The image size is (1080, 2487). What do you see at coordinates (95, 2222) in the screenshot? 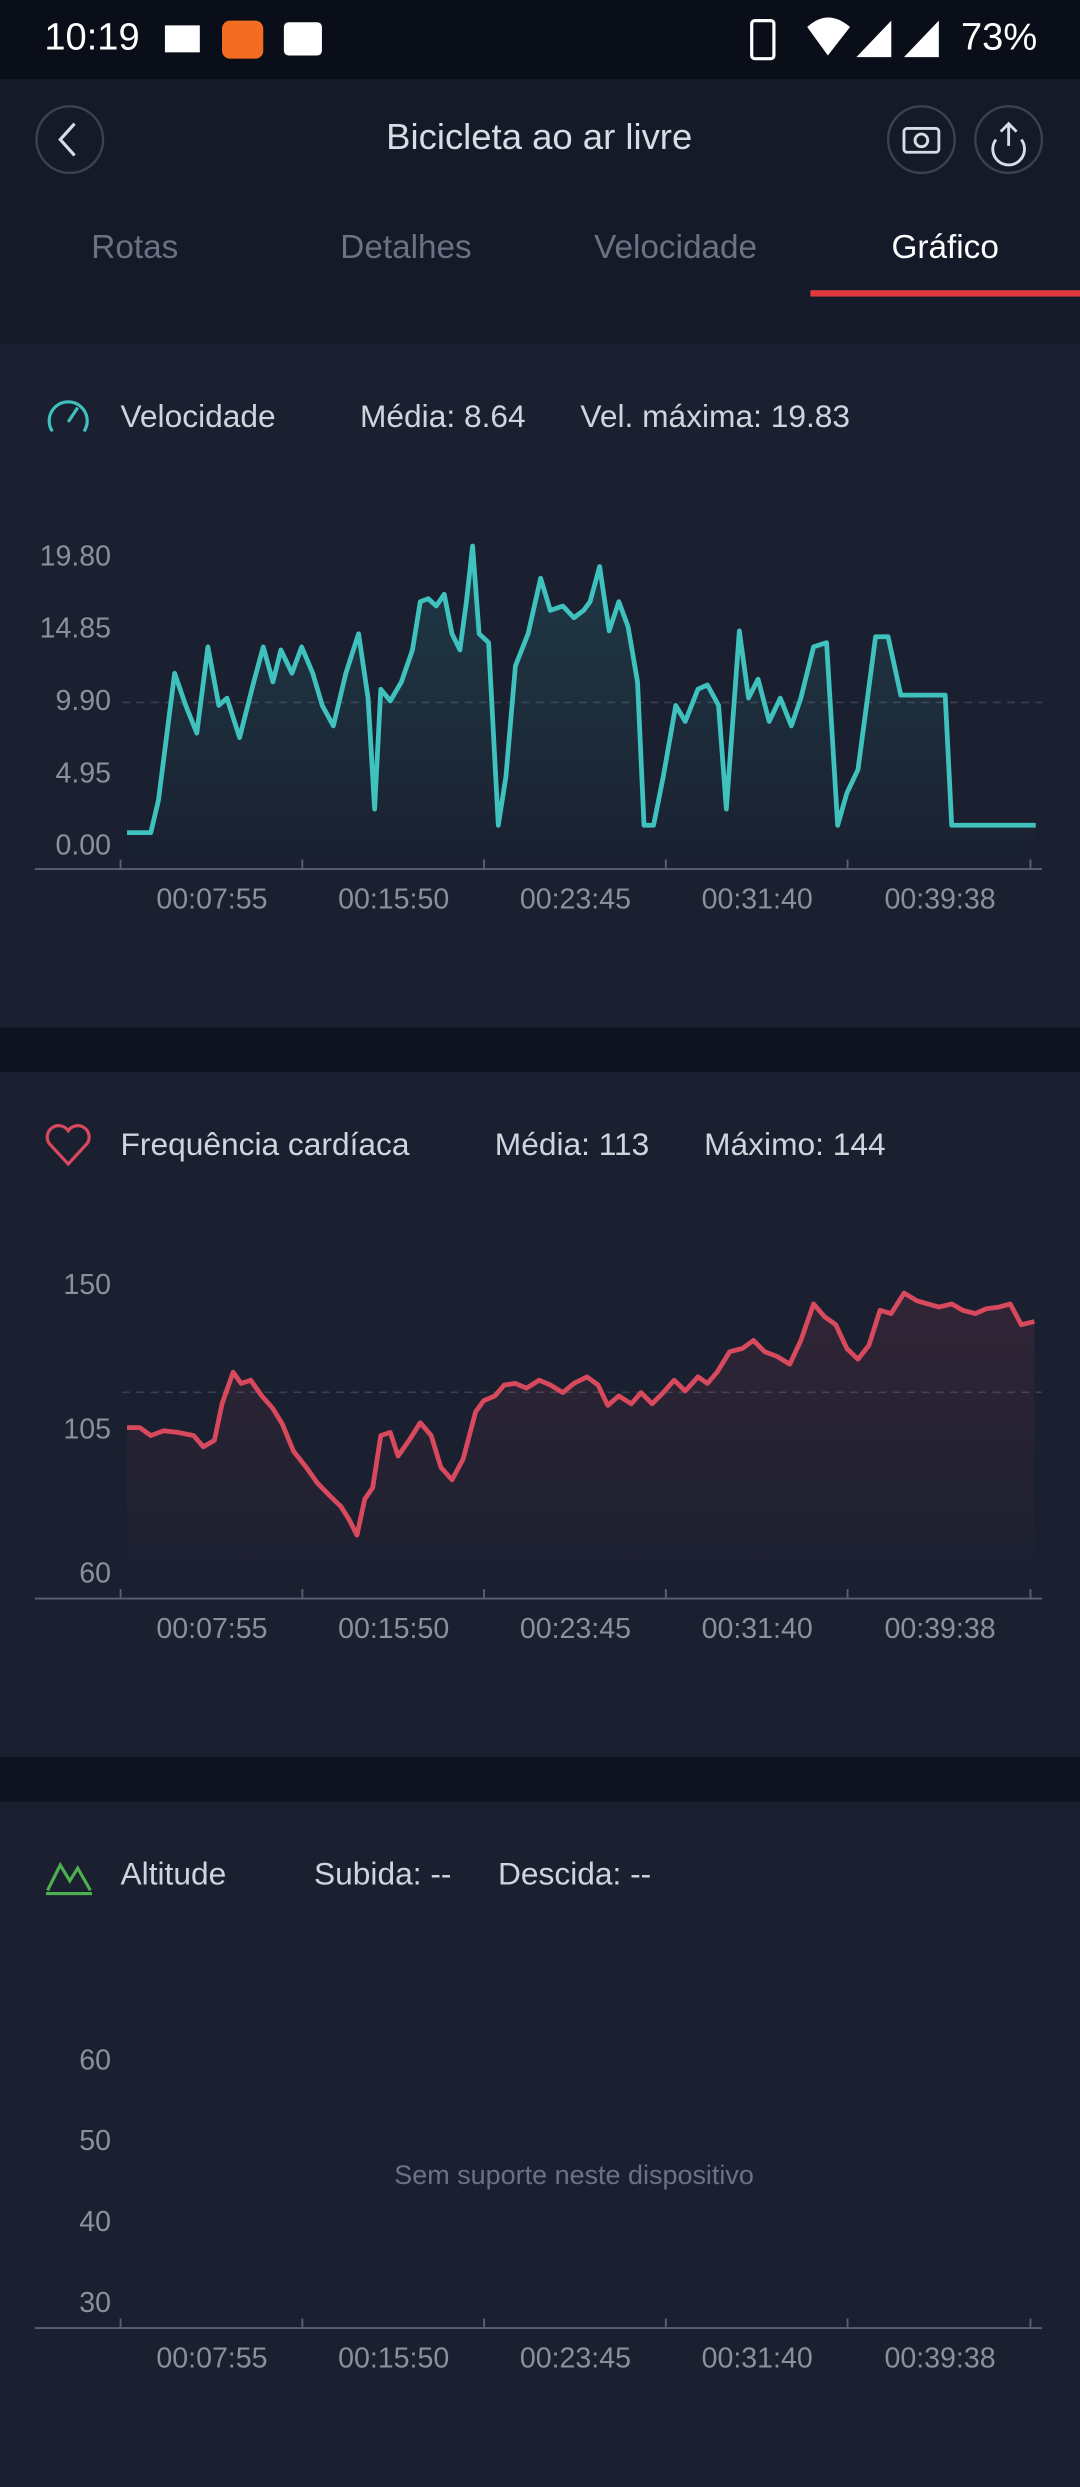
I see `y-tick-label: 40` at bounding box center [95, 2222].